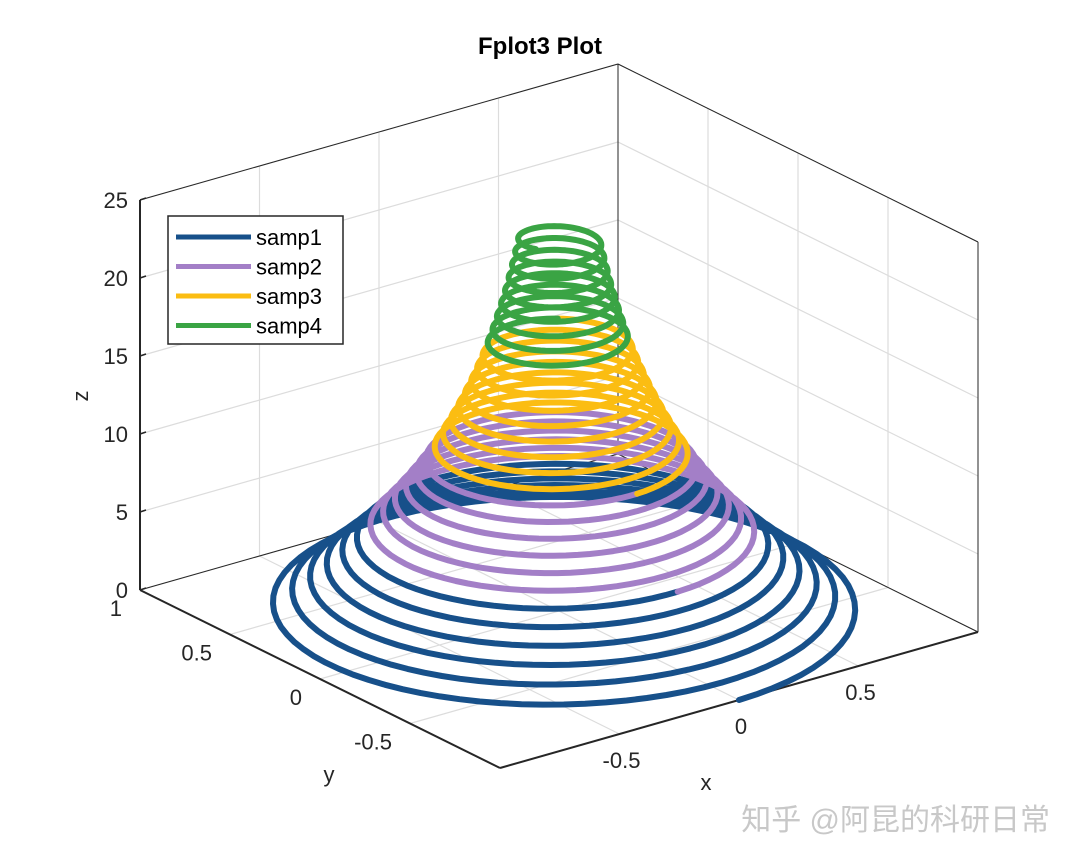 Image resolution: width=1080 pixels, height=863 pixels. I want to click on legend-label-samp3: samp3, so click(289, 296).